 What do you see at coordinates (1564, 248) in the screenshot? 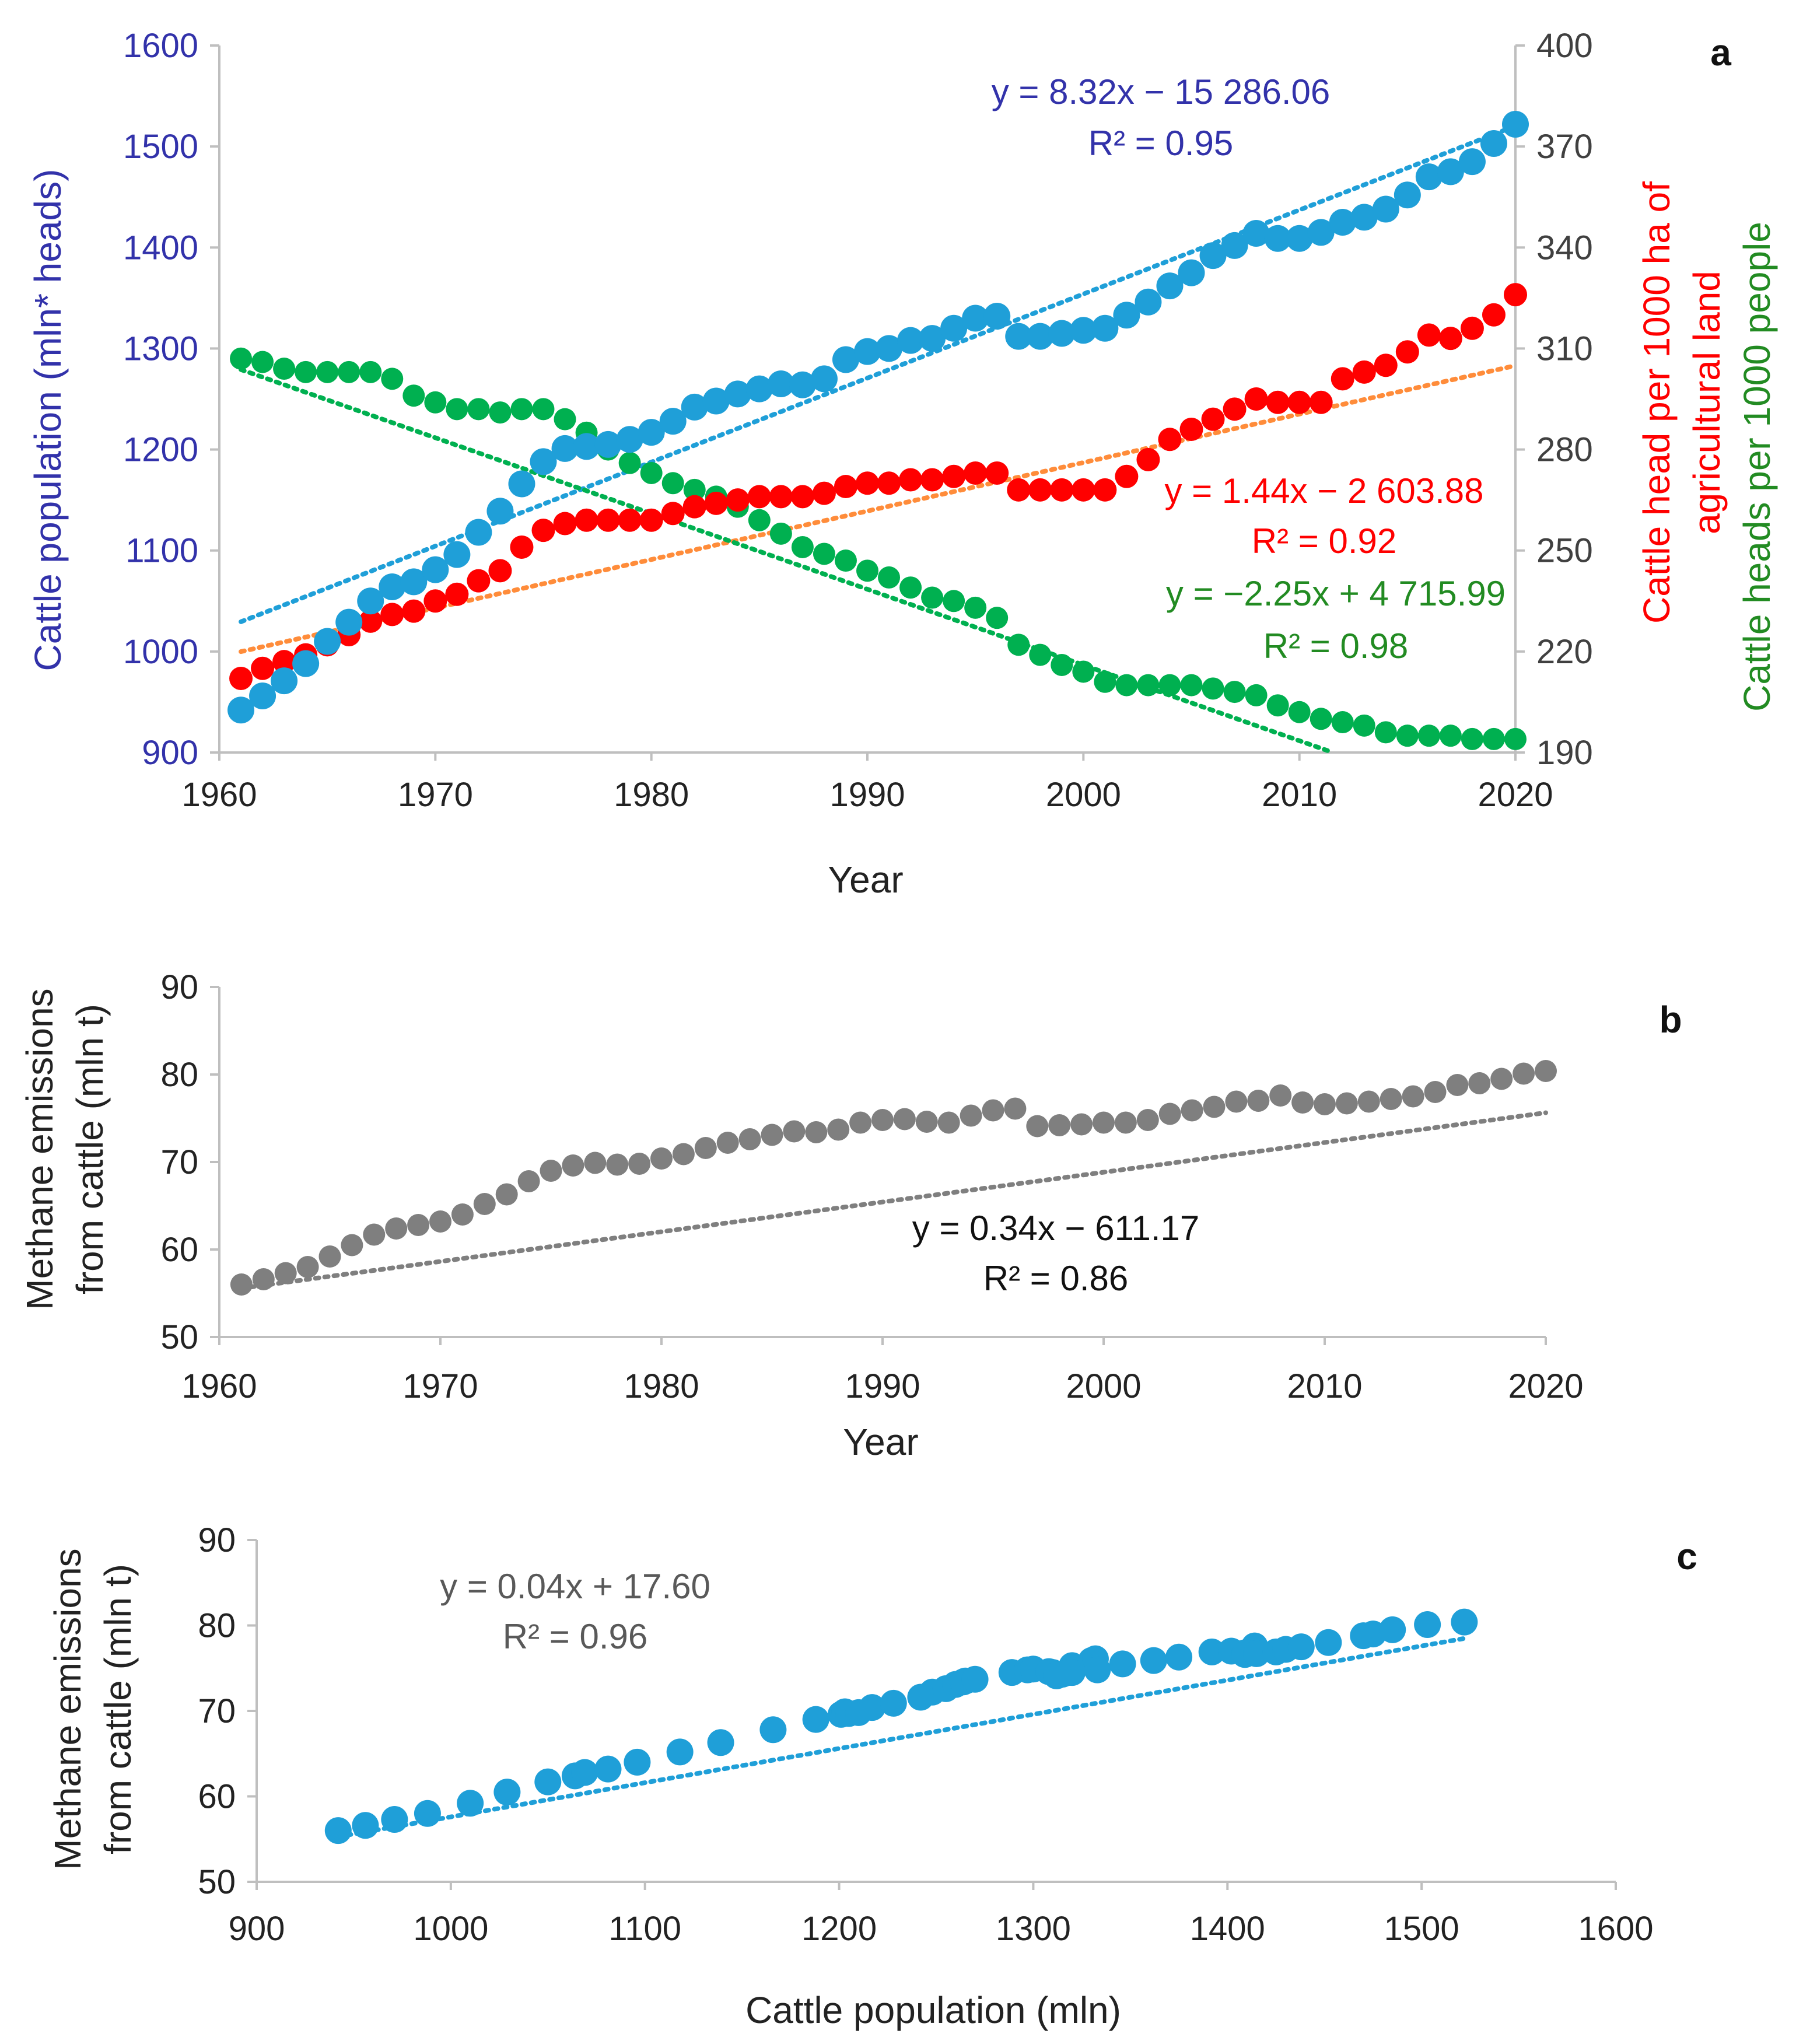
I see `panel-a-y-right-tick-label: 340` at bounding box center [1564, 248].